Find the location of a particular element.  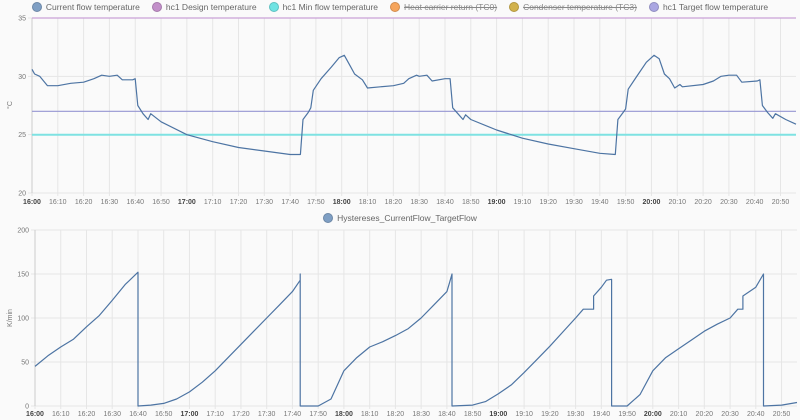

legend-item: Hystereses_CurrentFlow_TargetFlow is located at coordinates (400, 218).